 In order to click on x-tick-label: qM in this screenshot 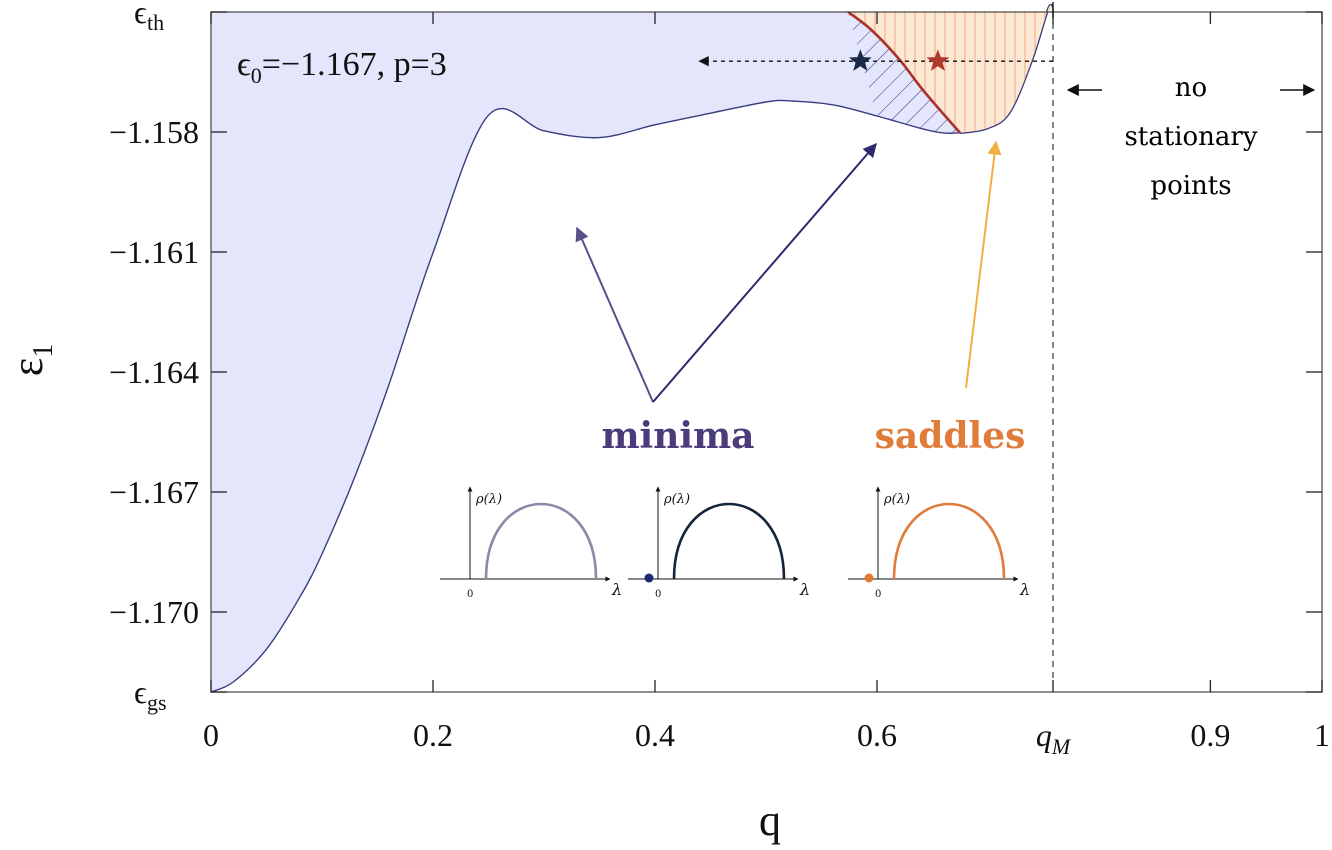, I will do `click(1054, 738)`.